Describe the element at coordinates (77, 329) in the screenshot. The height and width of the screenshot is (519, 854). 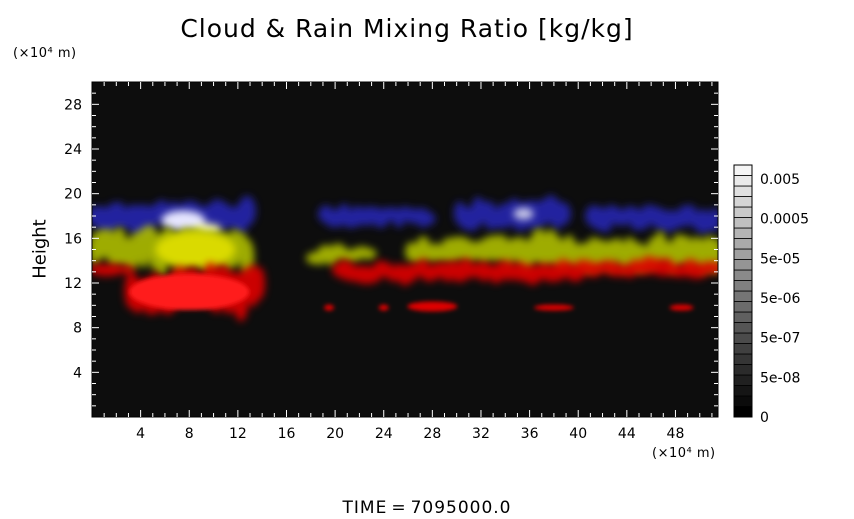
I see `y-tick-label: 8` at that location.